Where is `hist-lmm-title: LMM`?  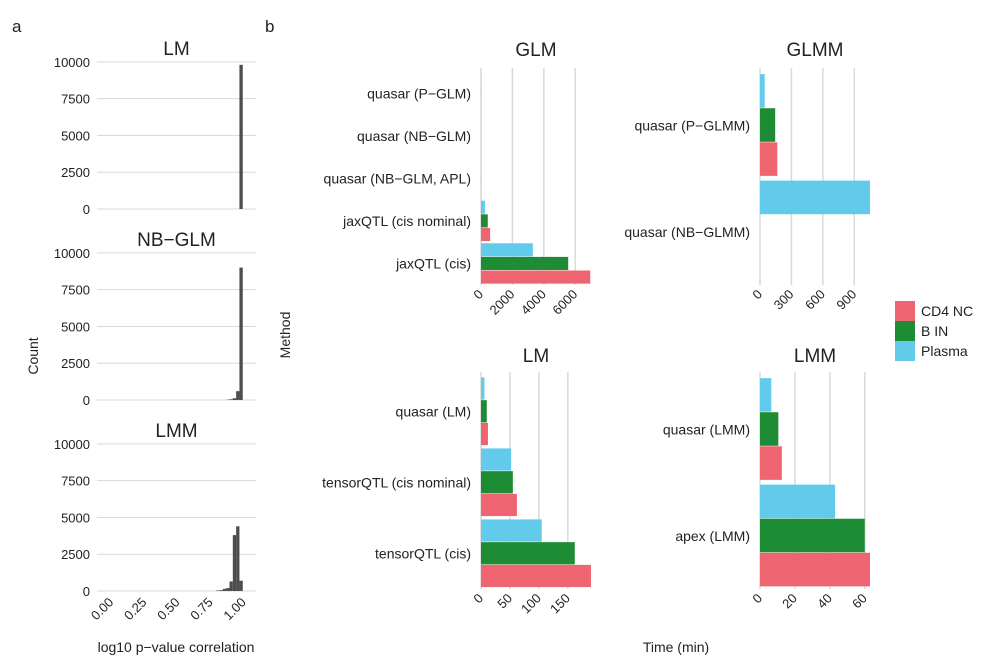 hist-lmm-title: LMM is located at coordinates (176, 431).